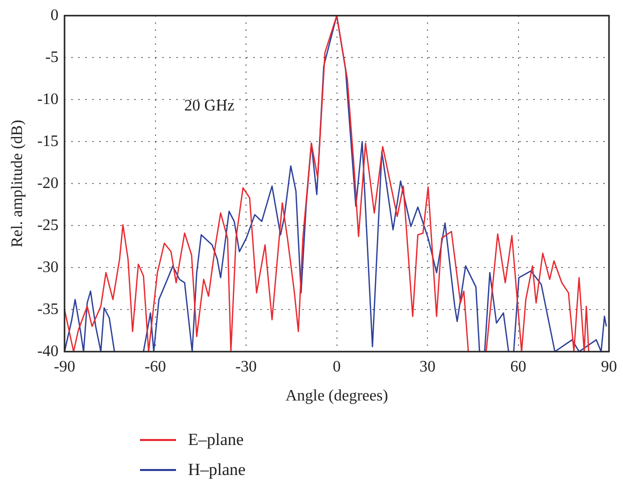  What do you see at coordinates (336, 367) in the screenshot?
I see `x-tick-label: 0` at bounding box center [336, 367].